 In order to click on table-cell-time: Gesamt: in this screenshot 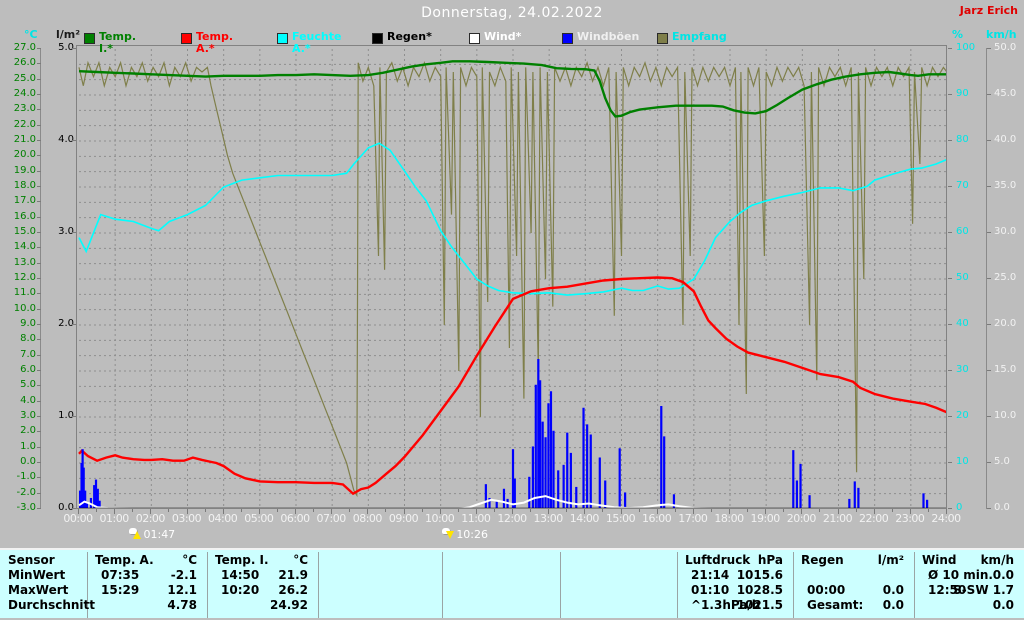, I will do `click(835, 605)`.